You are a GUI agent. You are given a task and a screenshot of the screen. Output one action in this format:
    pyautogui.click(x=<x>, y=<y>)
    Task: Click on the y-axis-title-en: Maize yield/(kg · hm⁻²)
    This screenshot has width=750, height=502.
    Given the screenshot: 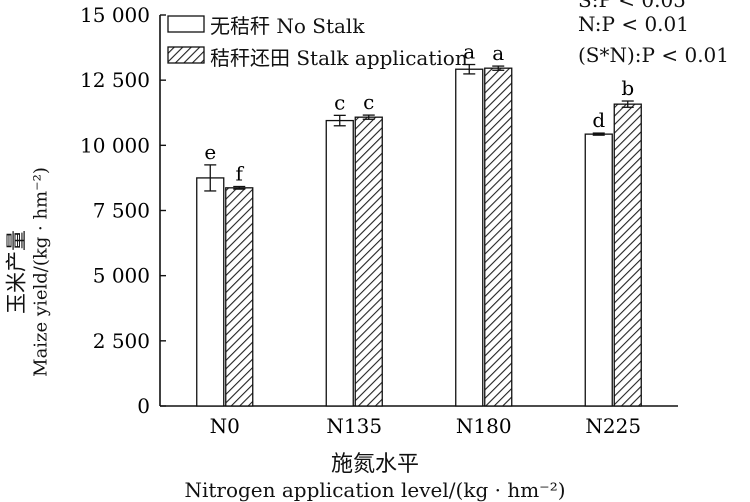 What is the action you would take?
    pyautogui.click(x=41, y=272)
    